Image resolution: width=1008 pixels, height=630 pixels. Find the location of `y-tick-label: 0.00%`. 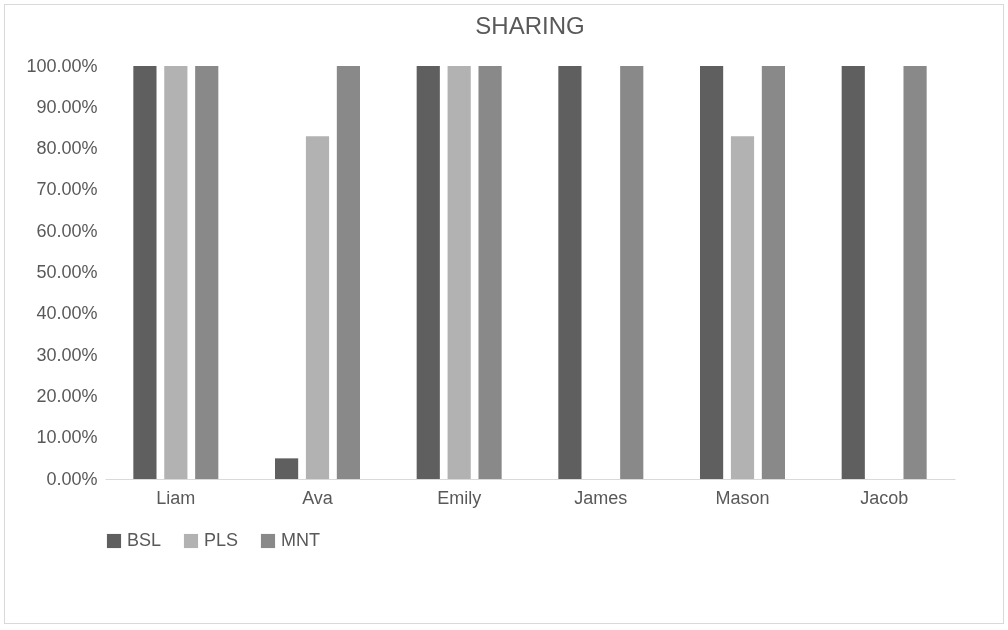

y-tick-label: 0.00% is located at coordinates (72, 478).